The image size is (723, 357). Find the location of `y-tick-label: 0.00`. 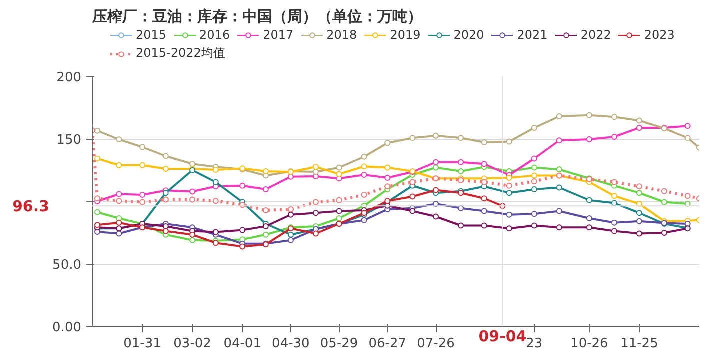

y-tick-label: 0.00 is located at coordinates (67, 328).